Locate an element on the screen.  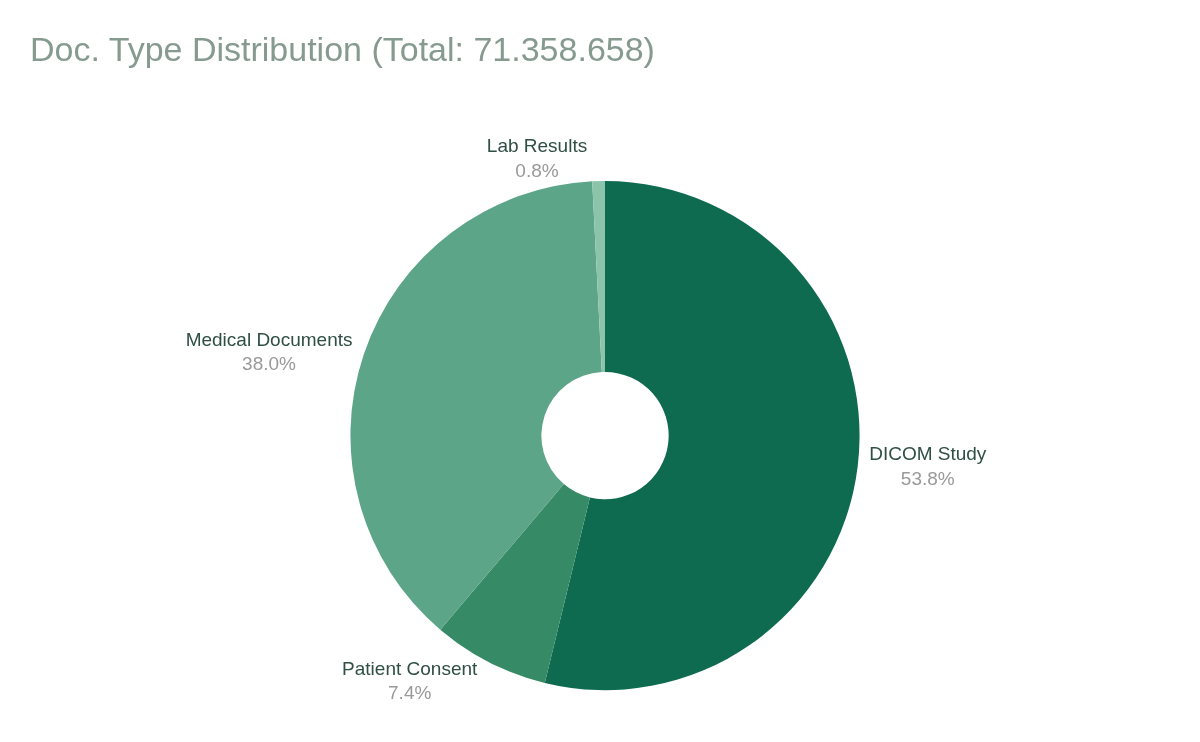
data-label: 0.8% is located at coordinates (537, 171).